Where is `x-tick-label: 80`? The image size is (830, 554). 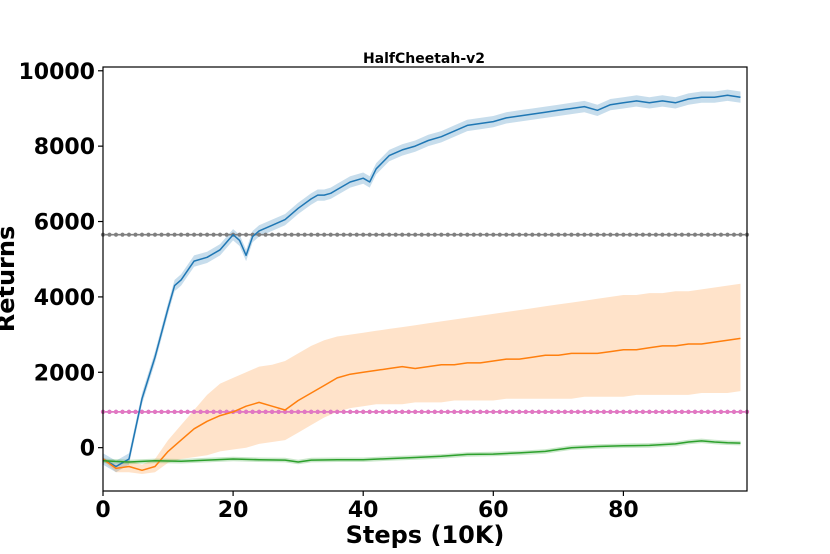 x-tick-label: 80 is located at coordinates (623, 510).